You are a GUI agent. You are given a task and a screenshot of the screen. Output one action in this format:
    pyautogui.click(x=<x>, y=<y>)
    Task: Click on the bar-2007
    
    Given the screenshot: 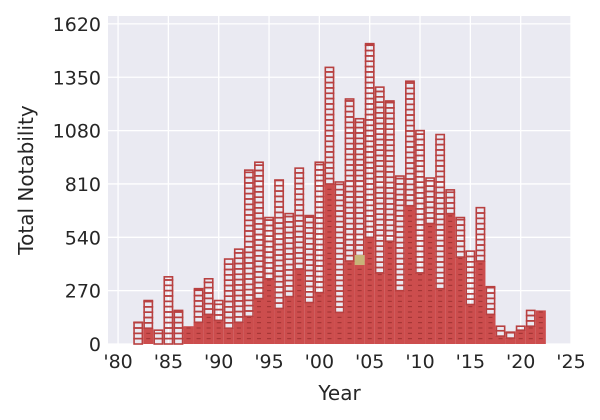 What is the action you would take?
    pyautogui.click(x=389, y=222)
    